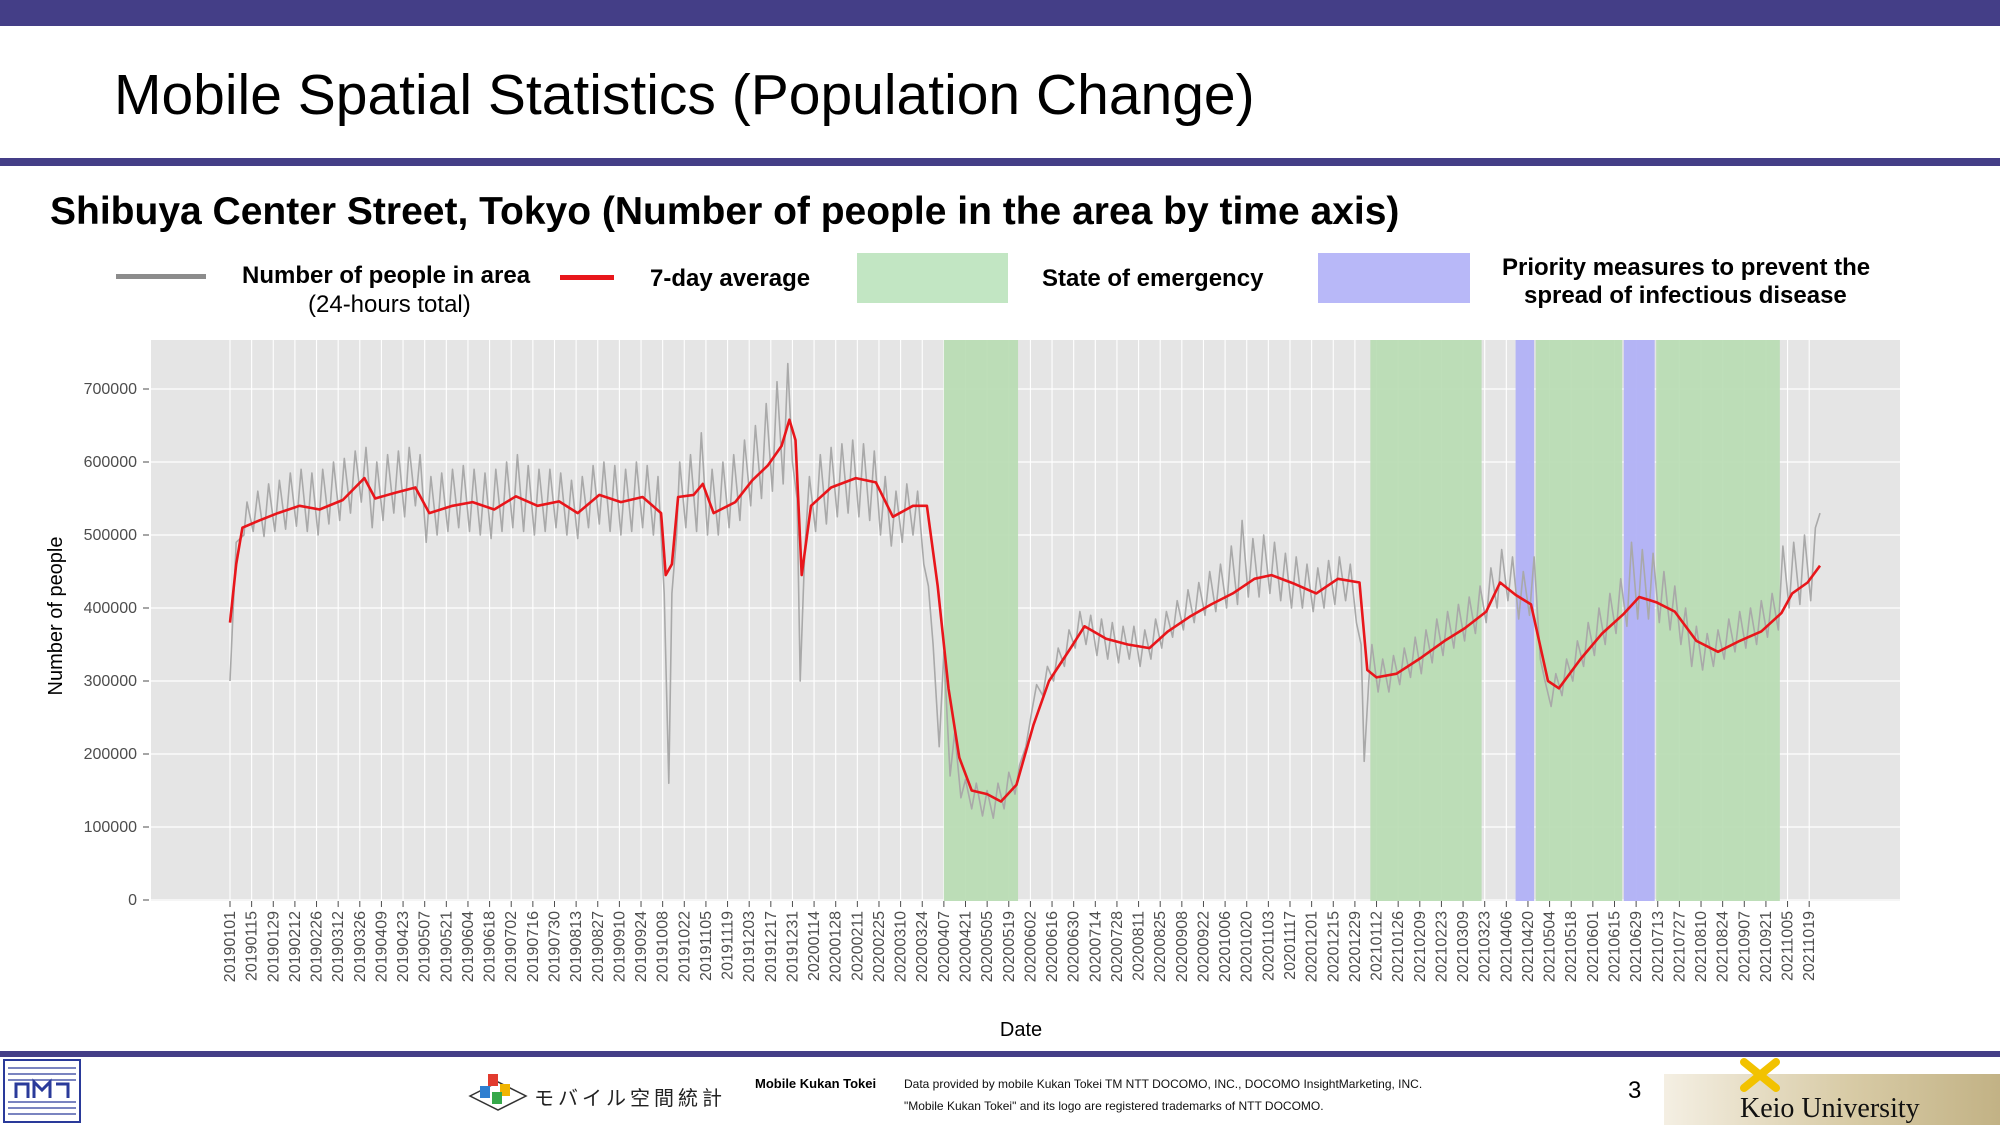 This screenshot has height=1125, width=2000. I want to click on x-tick-label-28: 20200128, so click(836, 946).